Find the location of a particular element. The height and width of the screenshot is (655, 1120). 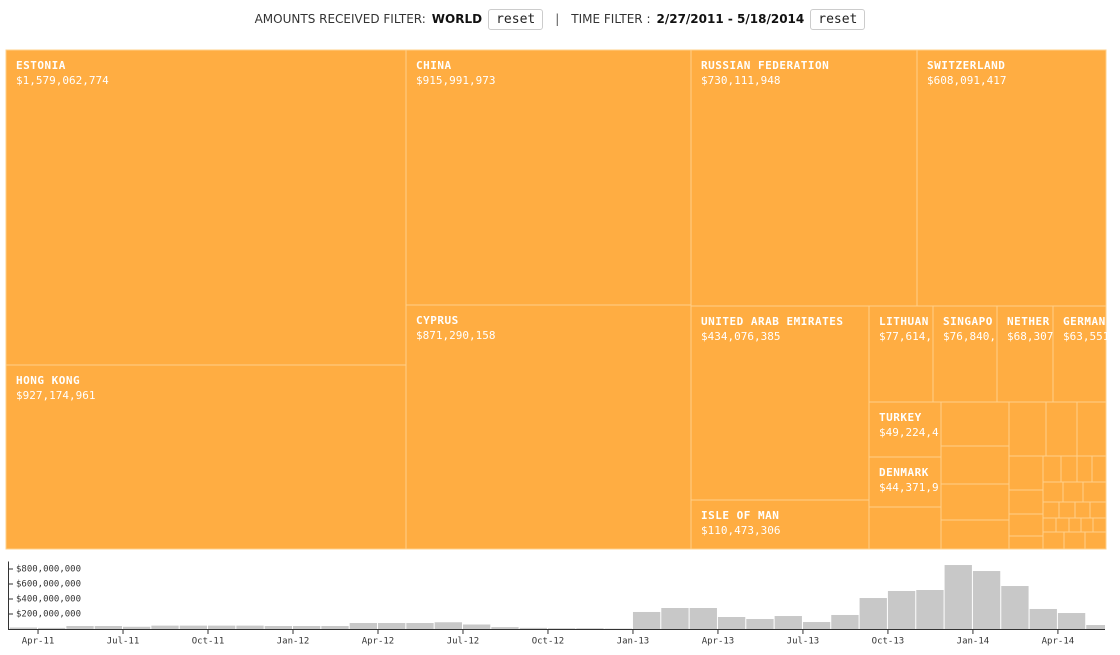

cell-value: $76,840, is located at coordinates (969, 336).